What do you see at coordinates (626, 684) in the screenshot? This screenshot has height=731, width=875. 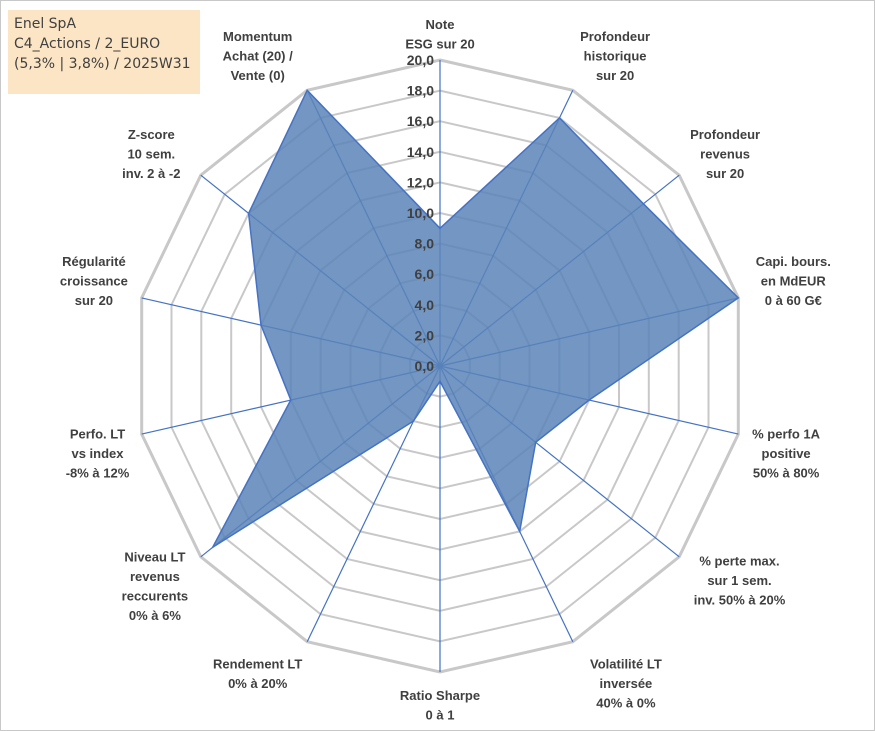 I see `axis-label-7: Volatilité LT inversée 40% à 0%` at bounding box center [626, 684].